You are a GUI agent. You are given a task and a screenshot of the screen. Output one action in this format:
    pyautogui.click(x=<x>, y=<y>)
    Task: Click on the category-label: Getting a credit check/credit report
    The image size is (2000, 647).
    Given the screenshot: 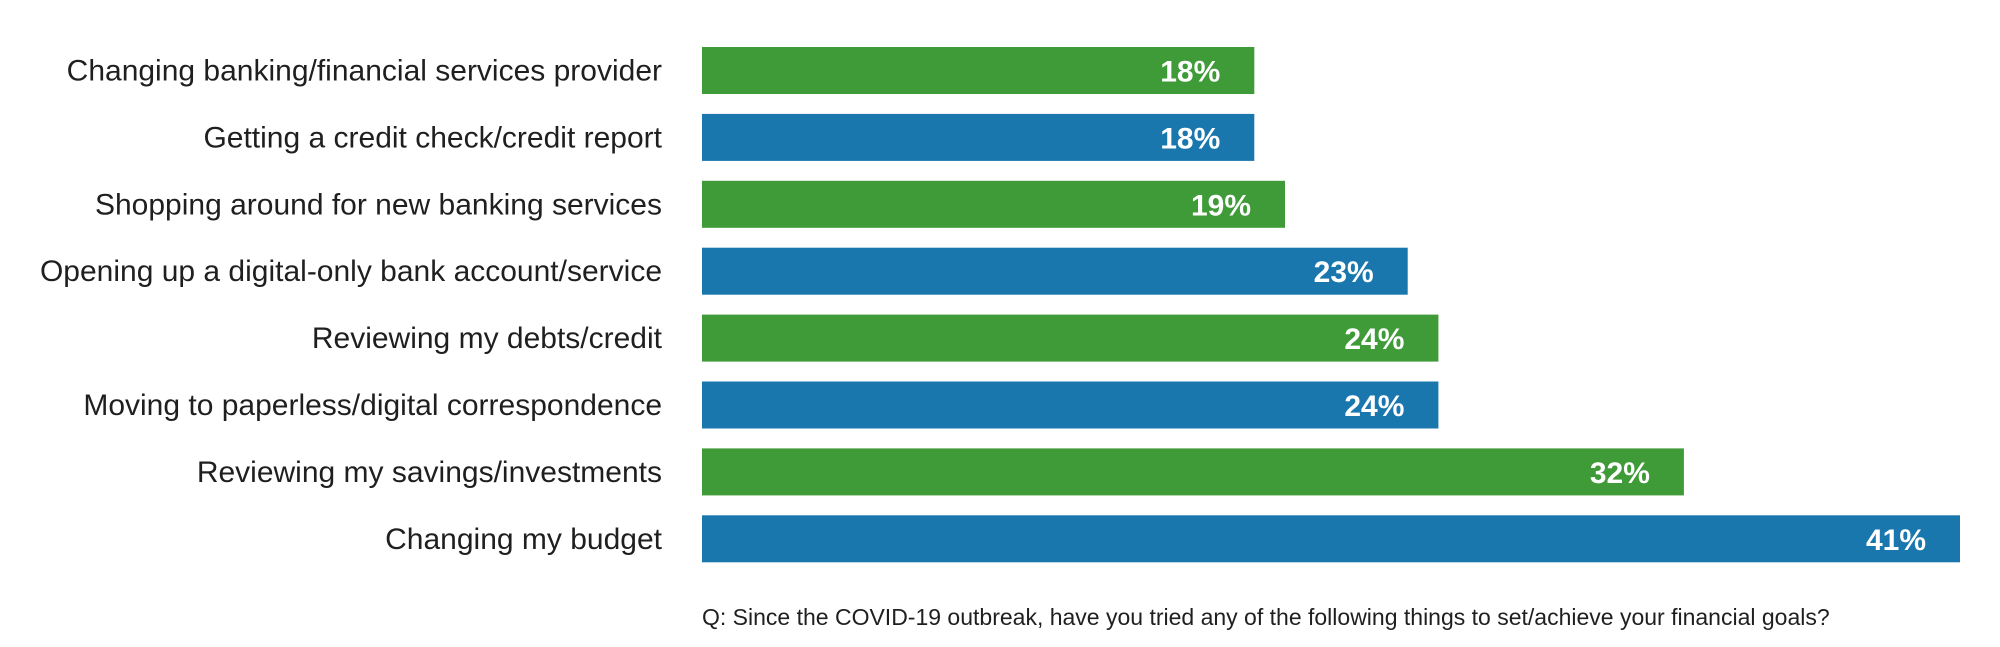 What is the action you would take?
    pyautogui.click(x=432, y=137)
    